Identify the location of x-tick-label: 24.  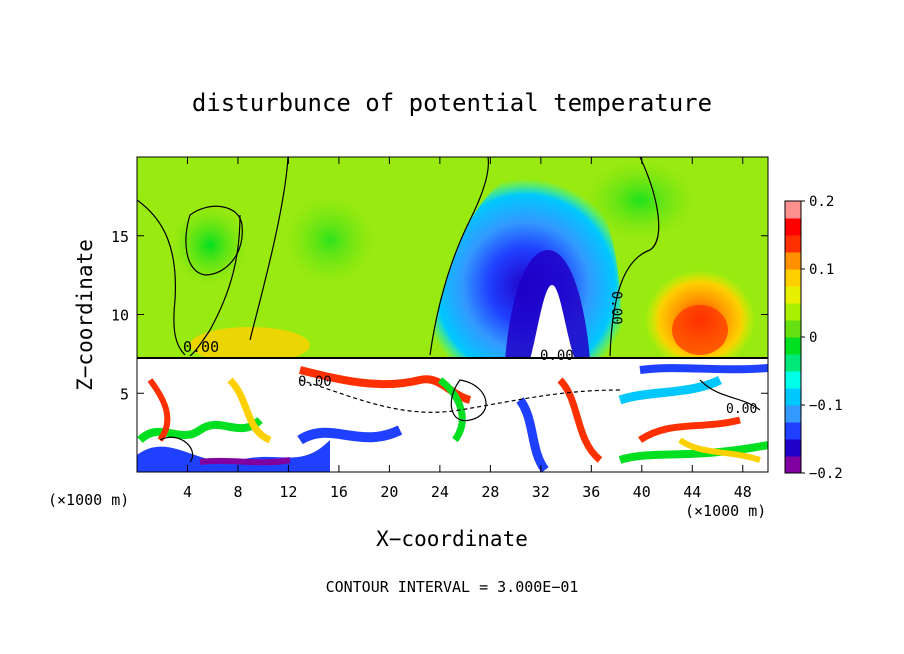
(440, 492).